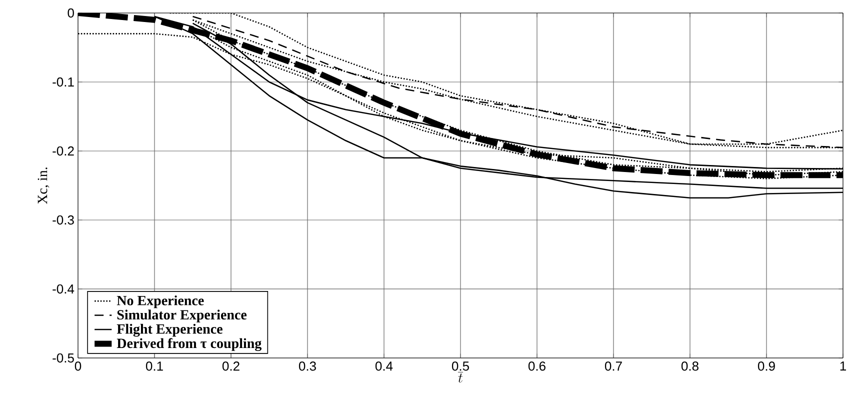 This screenshot has width=857, height=411. What do you see at coordinates (71, 13) in the screenshot?
I see `y-tick-label: 0` at bounding box center [71, 13].